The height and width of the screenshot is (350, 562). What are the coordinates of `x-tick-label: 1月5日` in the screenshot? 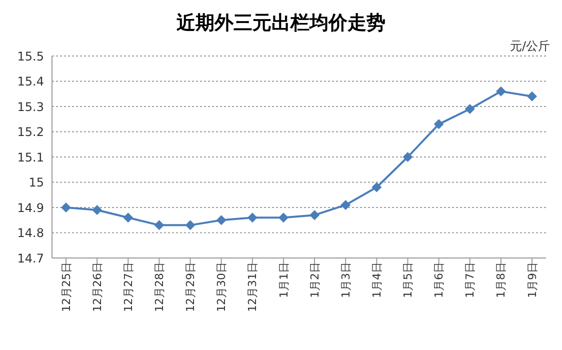 It's located at (408, 280).